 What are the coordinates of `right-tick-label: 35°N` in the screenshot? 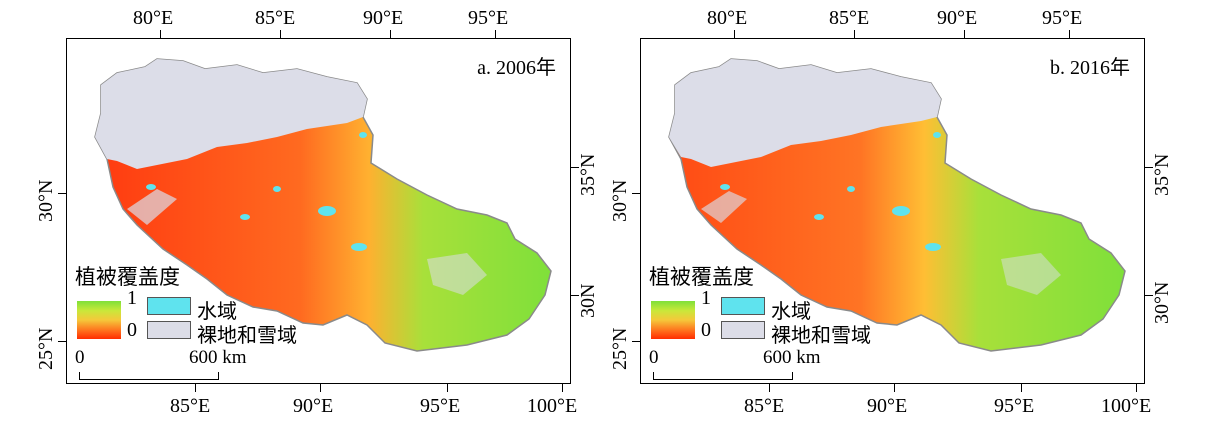 It's located at (1162, 174).